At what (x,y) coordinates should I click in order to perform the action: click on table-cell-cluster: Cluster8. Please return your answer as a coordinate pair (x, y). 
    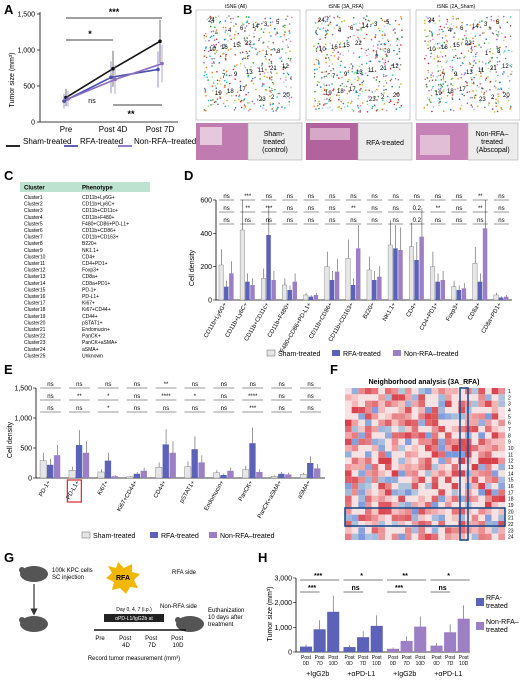
    Looking at the image, I should click on (33, 244).